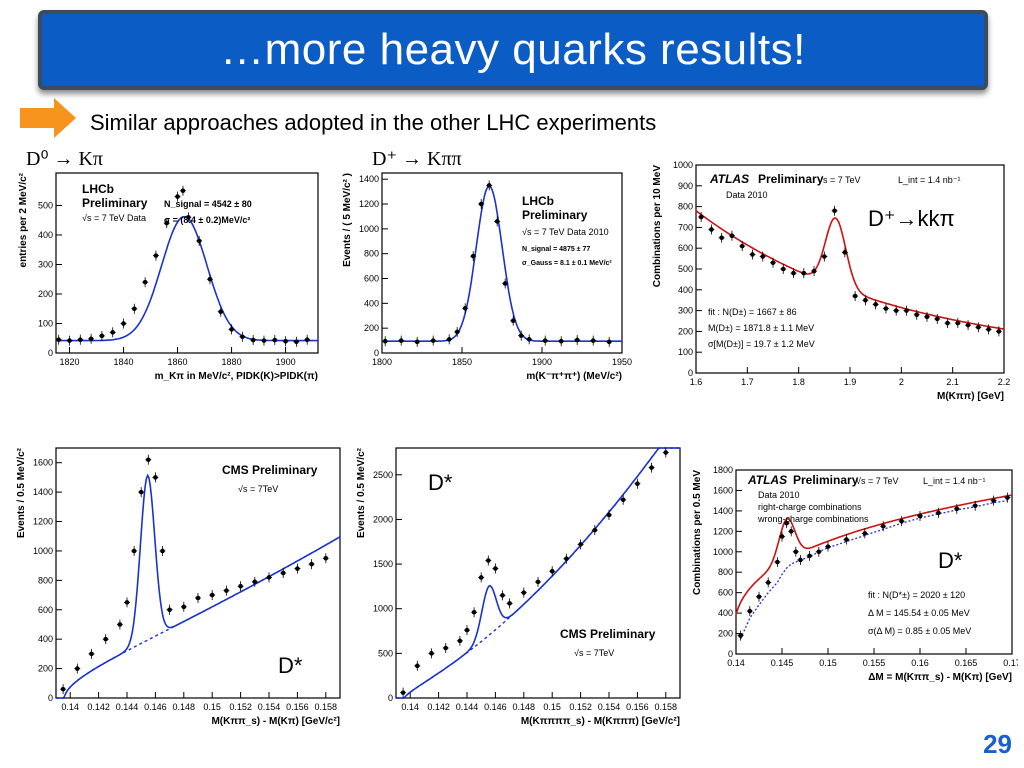 This screenshot has height=768, width=1024. Describe the element at coordinates (609, 707) in the screenshot. I see `x-tick-label: 0.154` at that location.